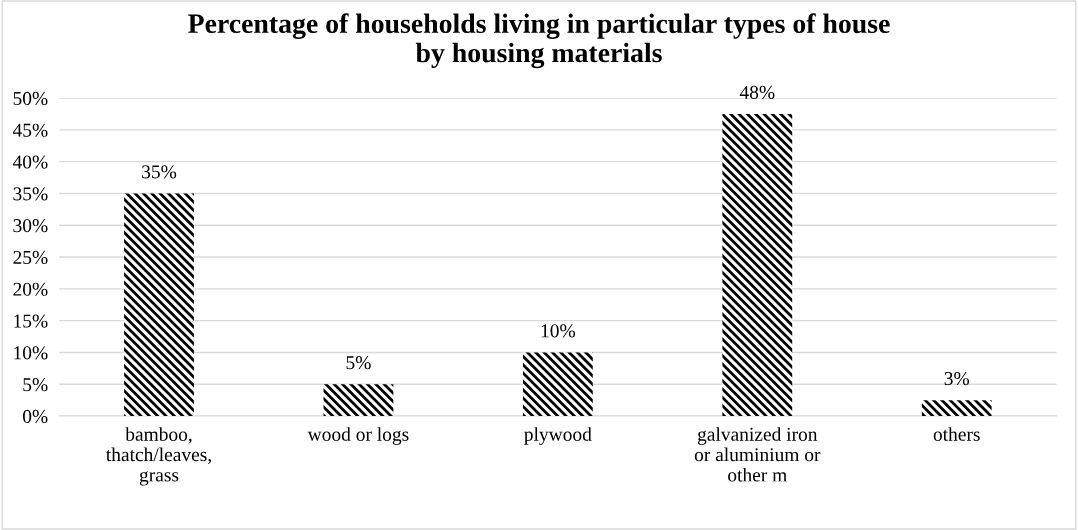  I want to click on y-tick-label: 15%, so click(31, 321).